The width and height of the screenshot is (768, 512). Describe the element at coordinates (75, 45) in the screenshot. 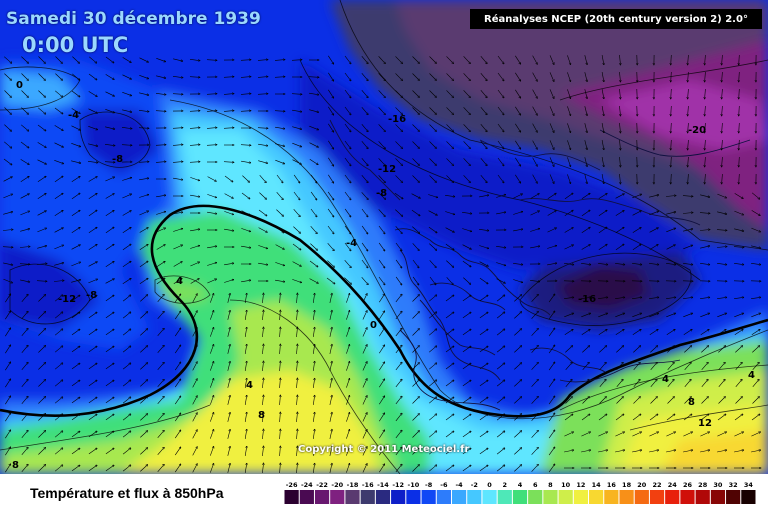

I see `map-time: 0:00 UTC` at that location.